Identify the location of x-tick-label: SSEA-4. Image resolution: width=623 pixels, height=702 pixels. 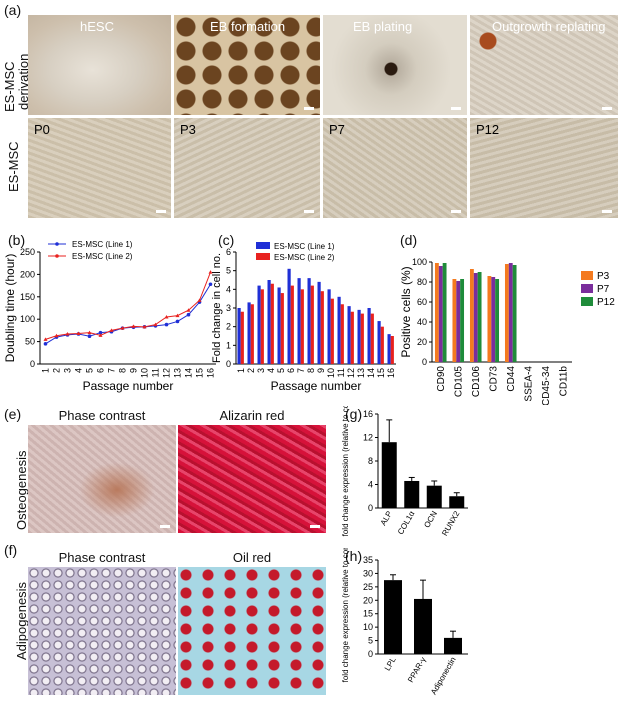
(528, 384).